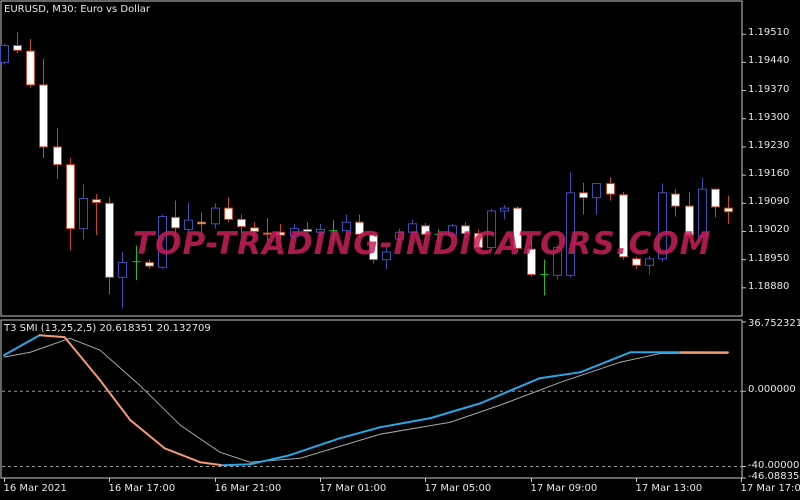 This screenshot has width=800, height=500. I want to click on price-axis-label: 1.19300, so click(769, 117).